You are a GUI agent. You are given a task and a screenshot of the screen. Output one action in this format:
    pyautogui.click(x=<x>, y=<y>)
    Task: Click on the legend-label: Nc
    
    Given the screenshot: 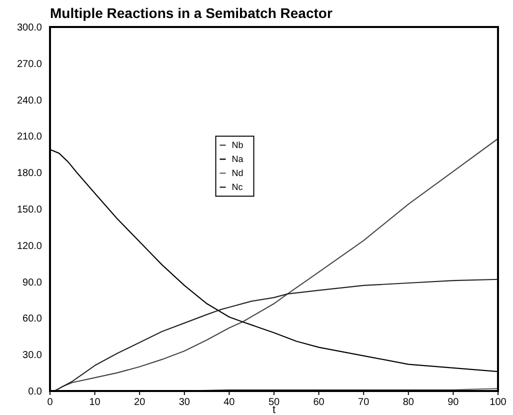 What is the action you would take?
    pyautogui.click(x=238, y=187)
    